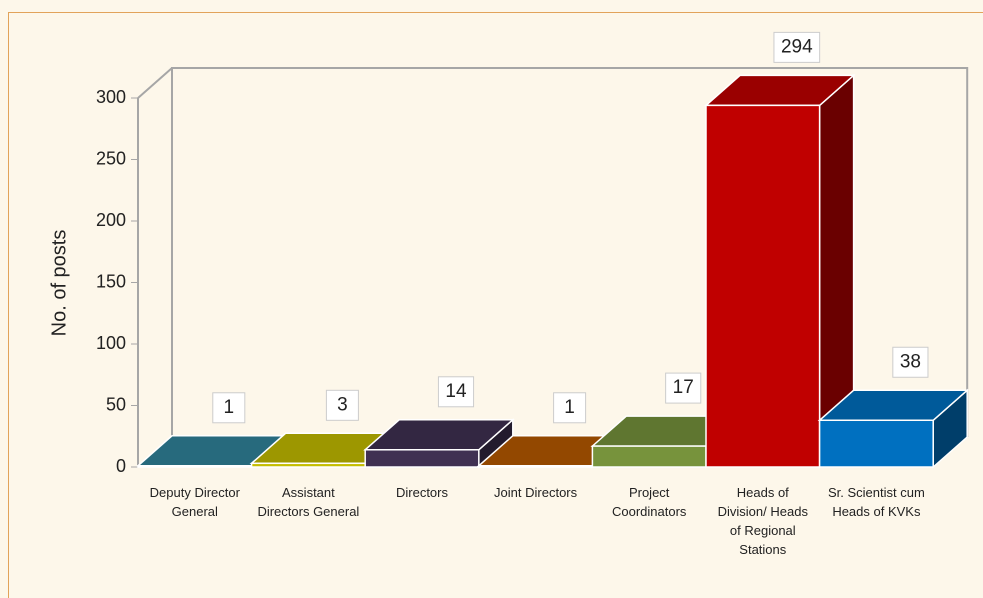 This screenshot has width=983, height=598. I want to click on y-tick-label: 300, so click(111, 97).